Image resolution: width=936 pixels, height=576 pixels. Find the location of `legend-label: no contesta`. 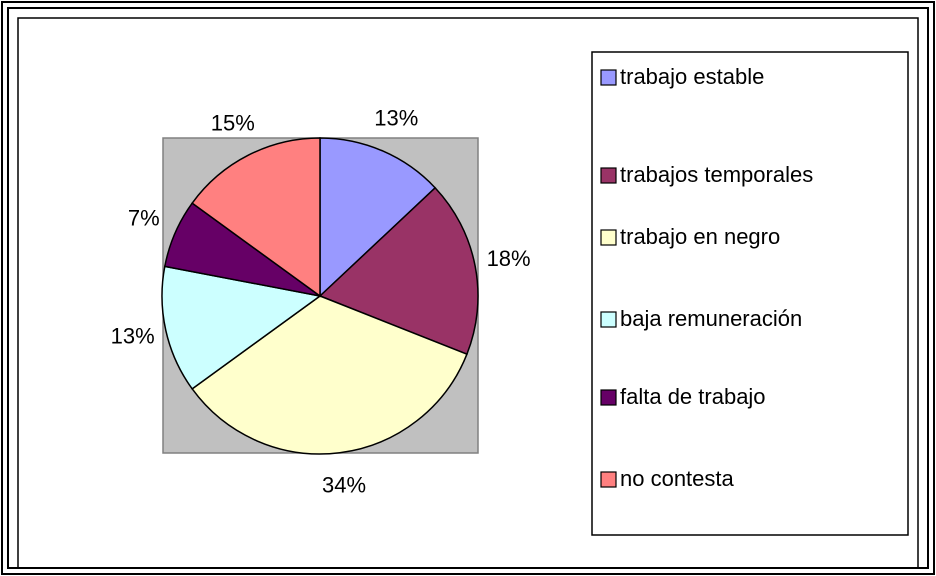

legend-label: no contesta is located at coordinates (677, 478).